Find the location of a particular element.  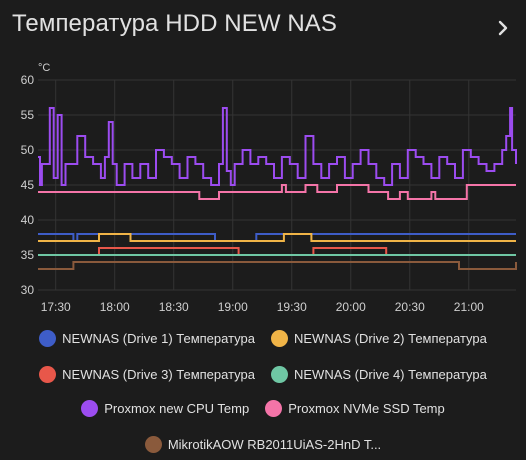

x-tick-label: 19:30 is located at coordinates (292, 307).